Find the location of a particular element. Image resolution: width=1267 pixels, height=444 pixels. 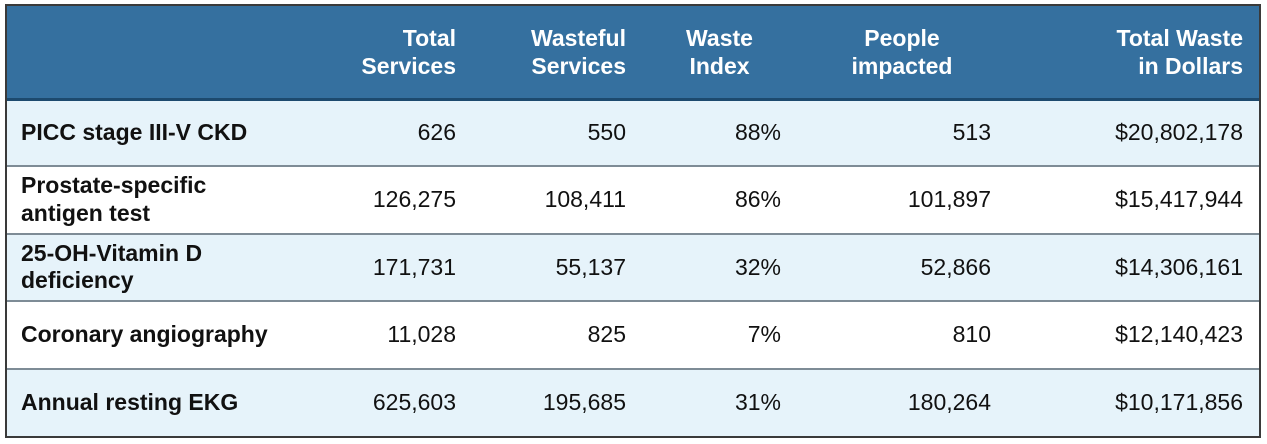

cell-total-services: 171,731 is located at coordinates (379, 267).